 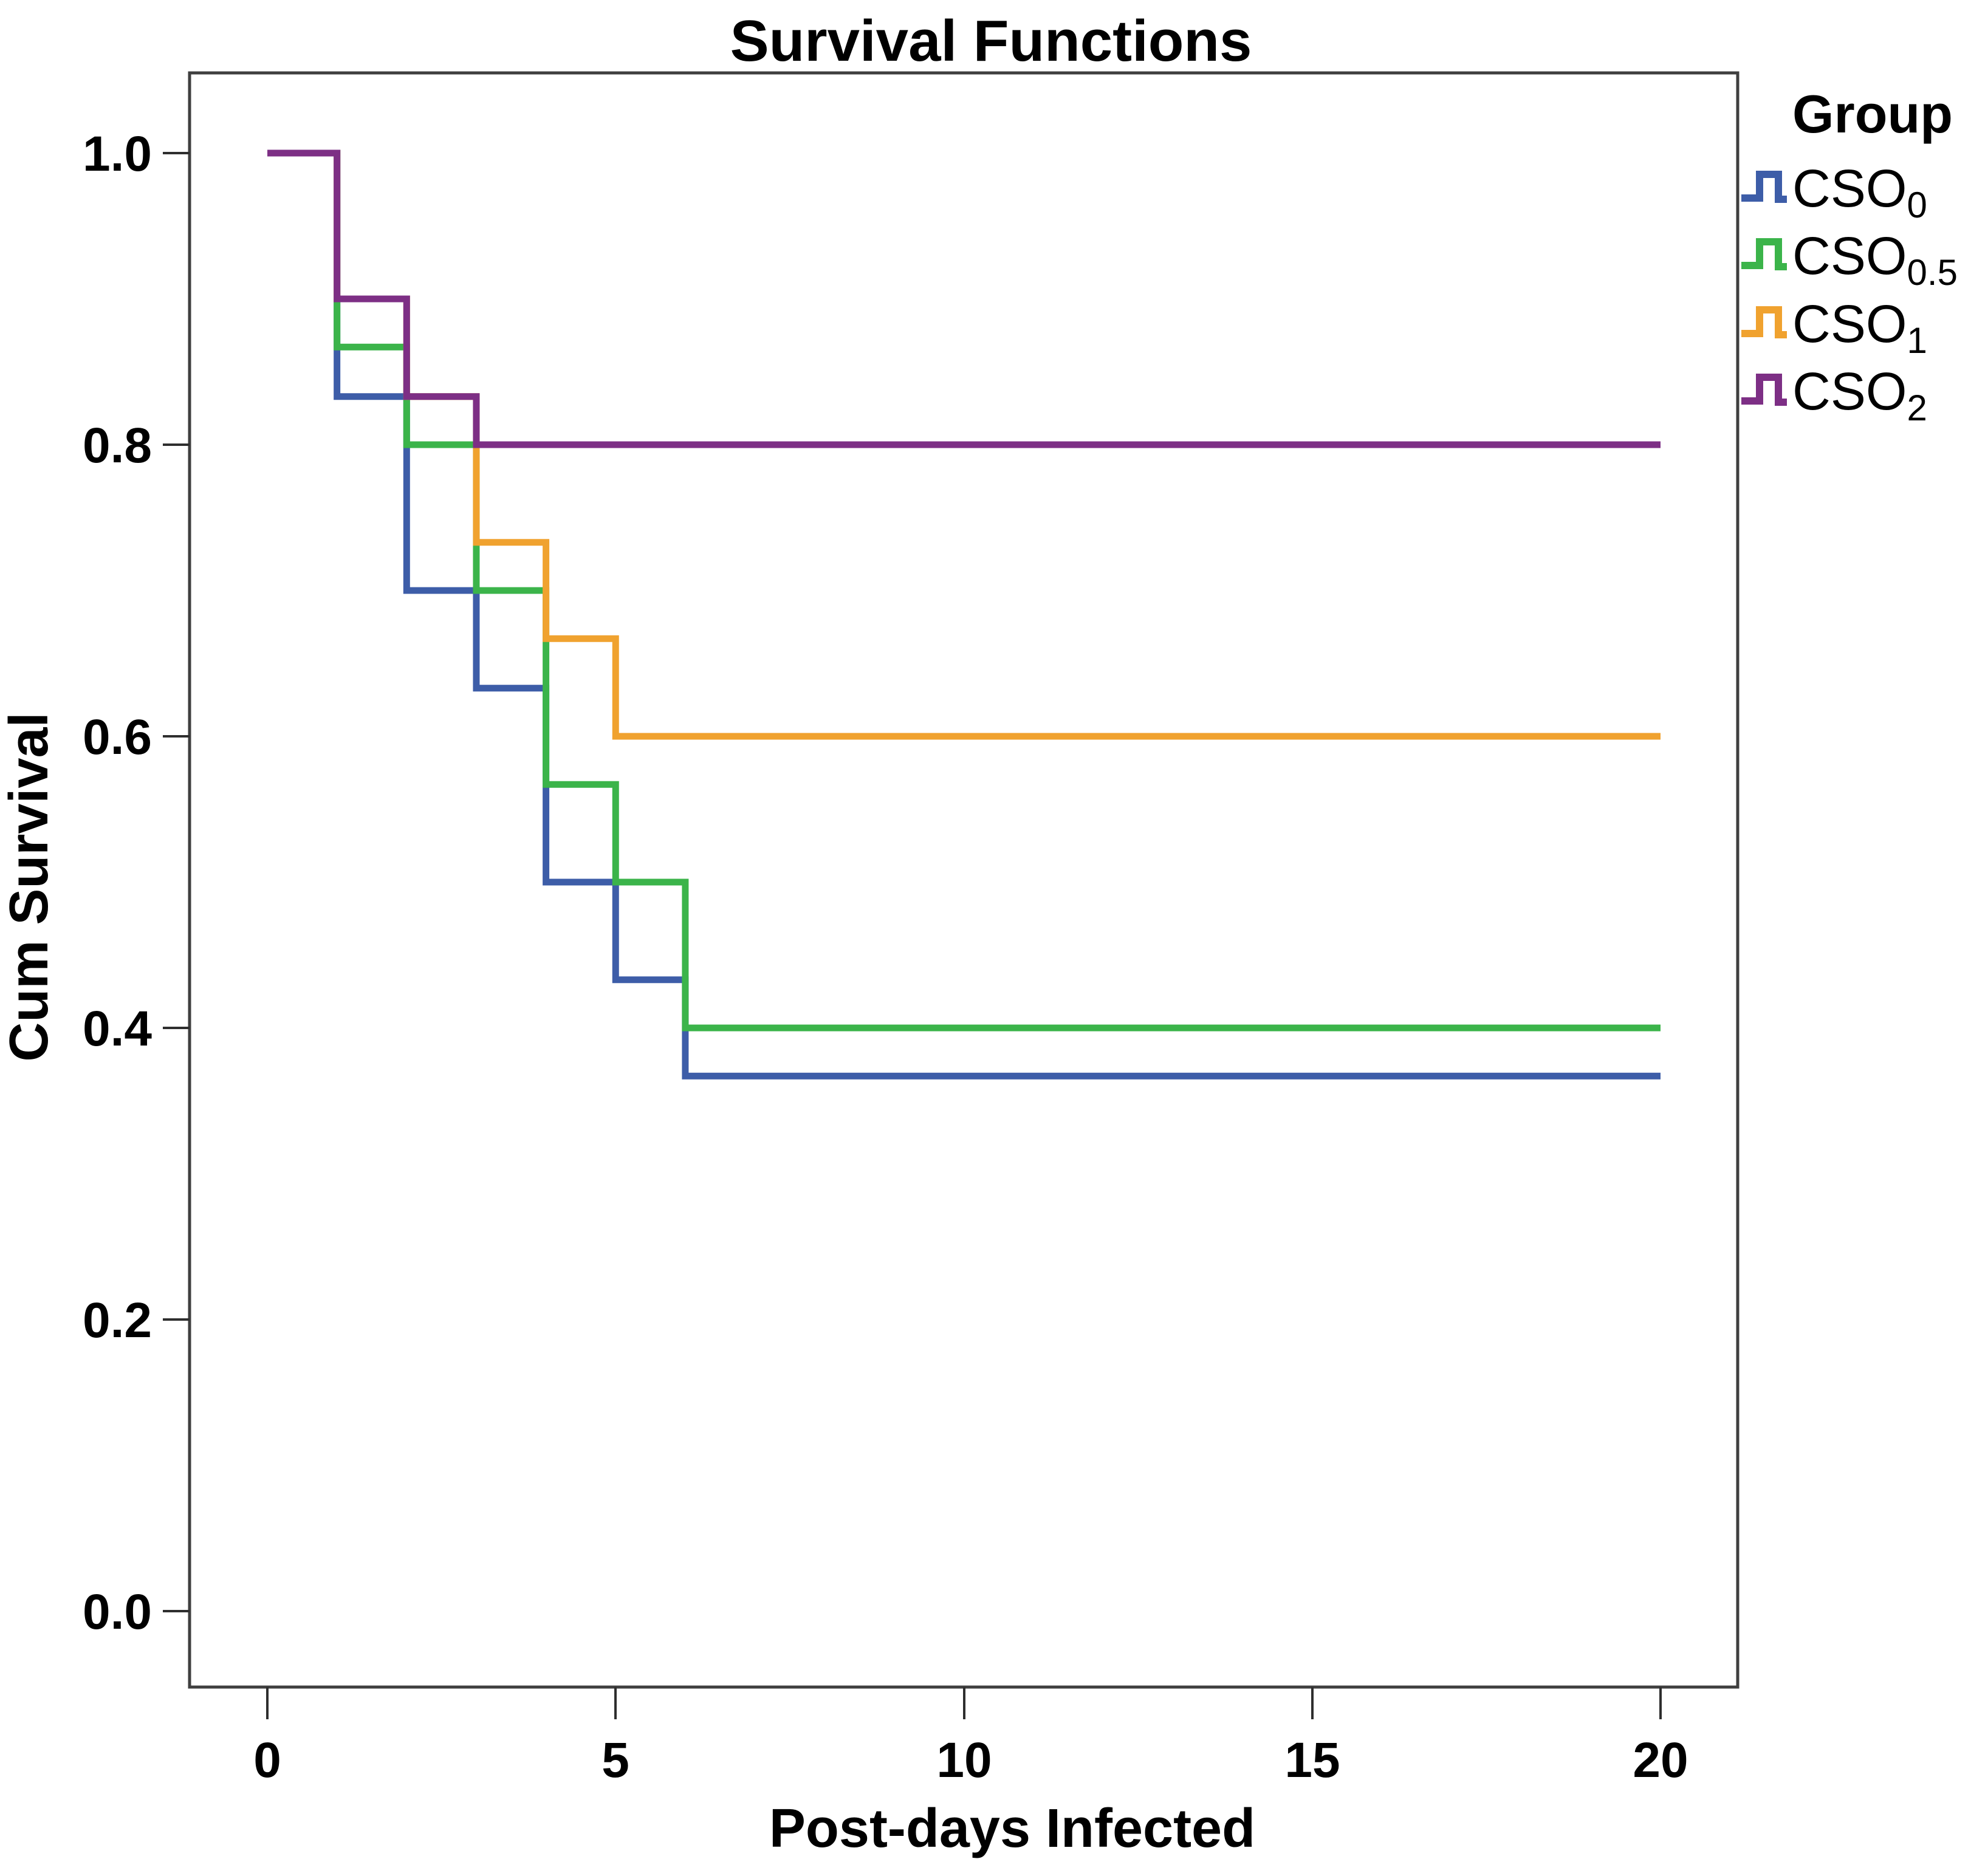 I want to click on legend-item-label: CSO0.5, so click(x=1875, y=260).